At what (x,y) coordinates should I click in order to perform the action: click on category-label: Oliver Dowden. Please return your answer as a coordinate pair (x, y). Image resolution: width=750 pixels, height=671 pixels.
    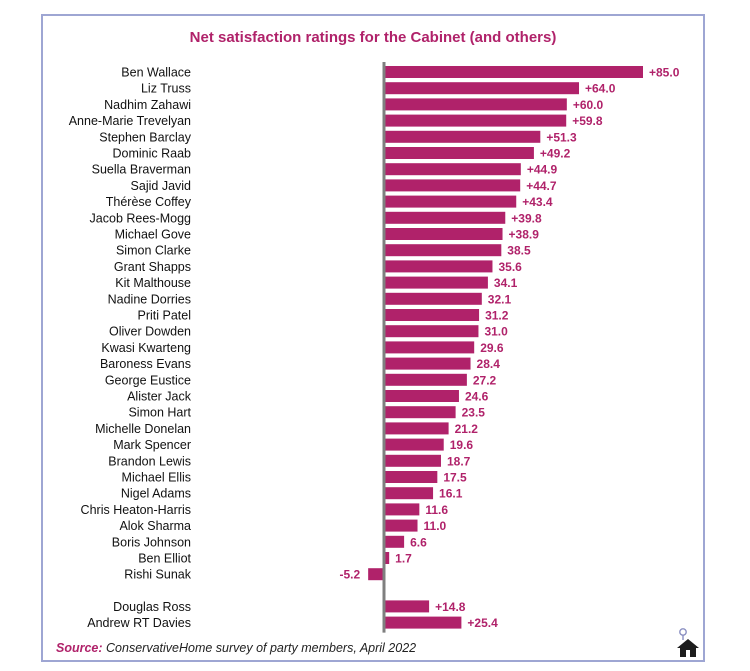
    Looking at the image, I should click on (150, 332).